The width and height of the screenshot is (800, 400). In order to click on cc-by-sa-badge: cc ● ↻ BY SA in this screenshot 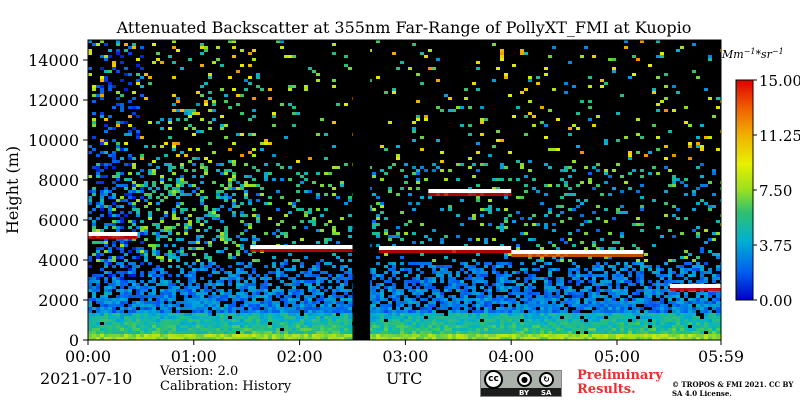, I will do `click(521, 383)`.